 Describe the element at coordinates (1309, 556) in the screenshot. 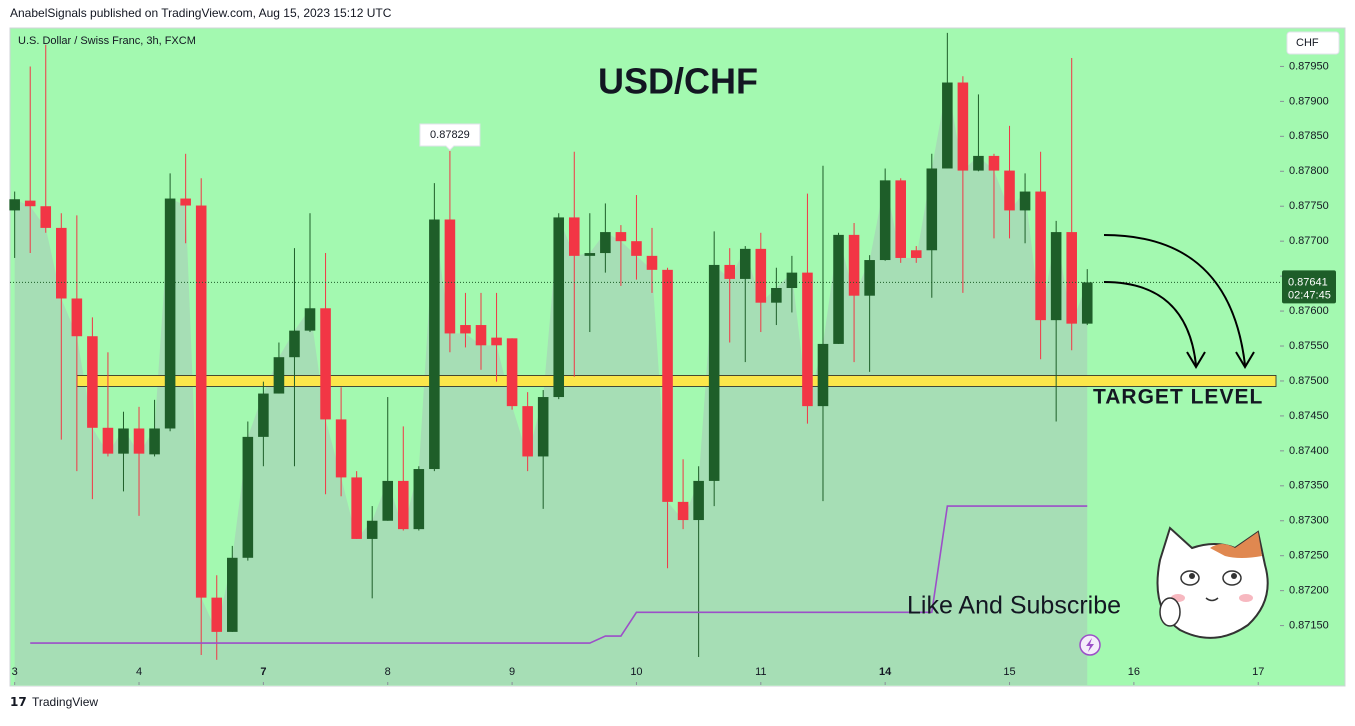

I see `y-tick-label: 0.87250` at that location.